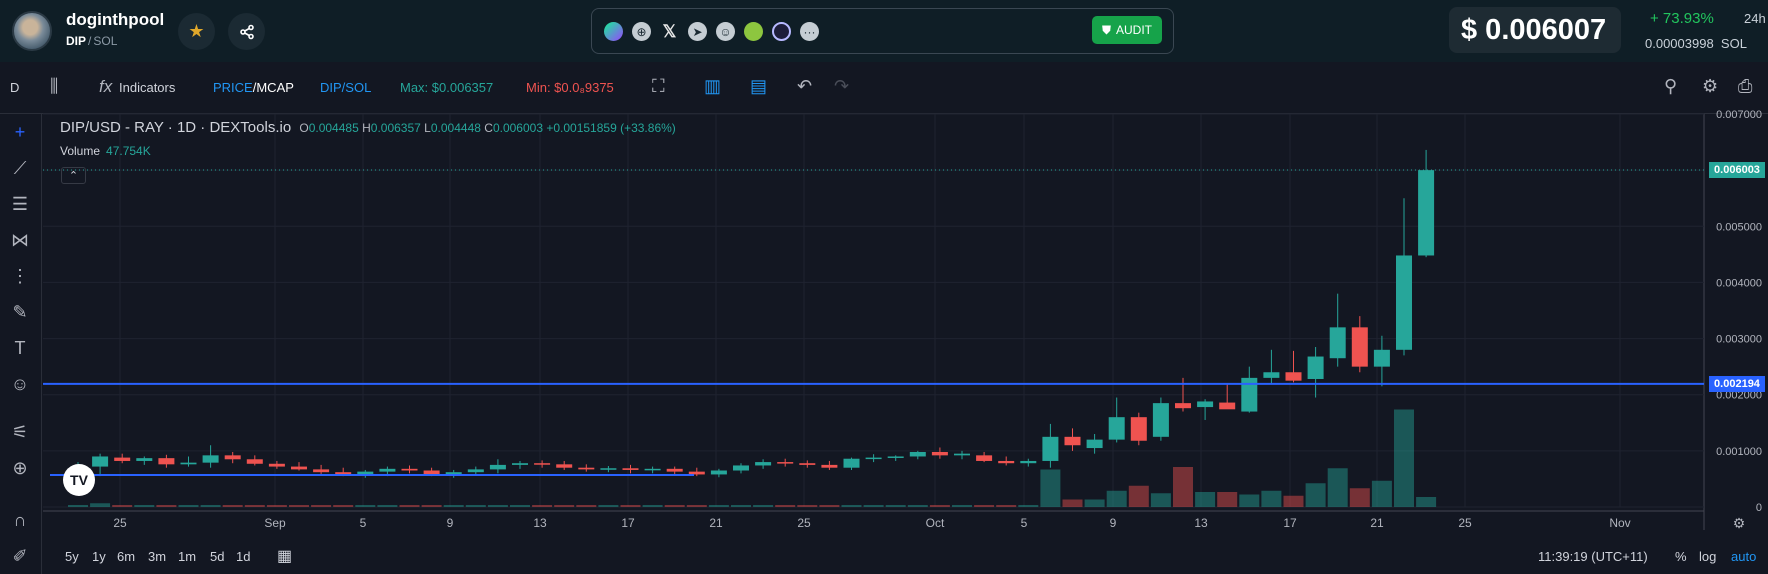  I want to click on range-6m: 6m, so click(126, 556).